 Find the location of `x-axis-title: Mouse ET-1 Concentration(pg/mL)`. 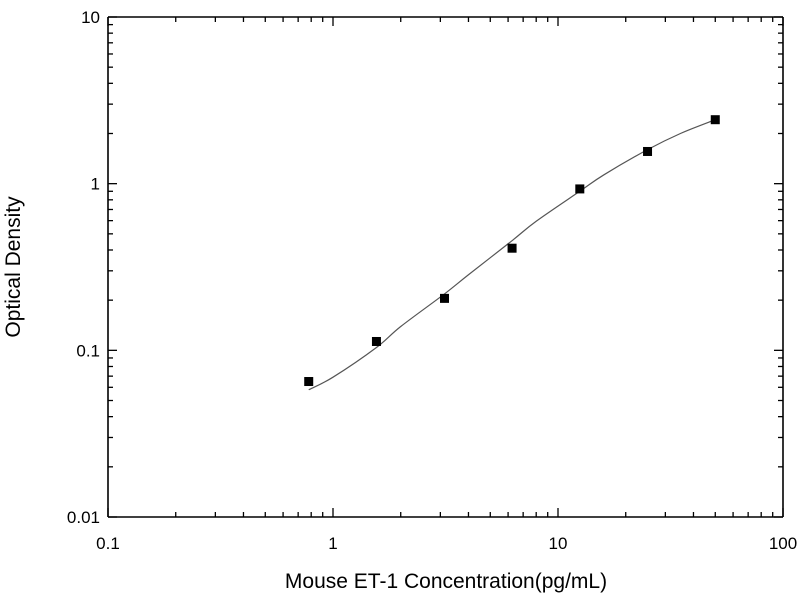

x-axis-title: Mouse ET-1 Concentration(pg/mL) is located at coordinates (446, 581).